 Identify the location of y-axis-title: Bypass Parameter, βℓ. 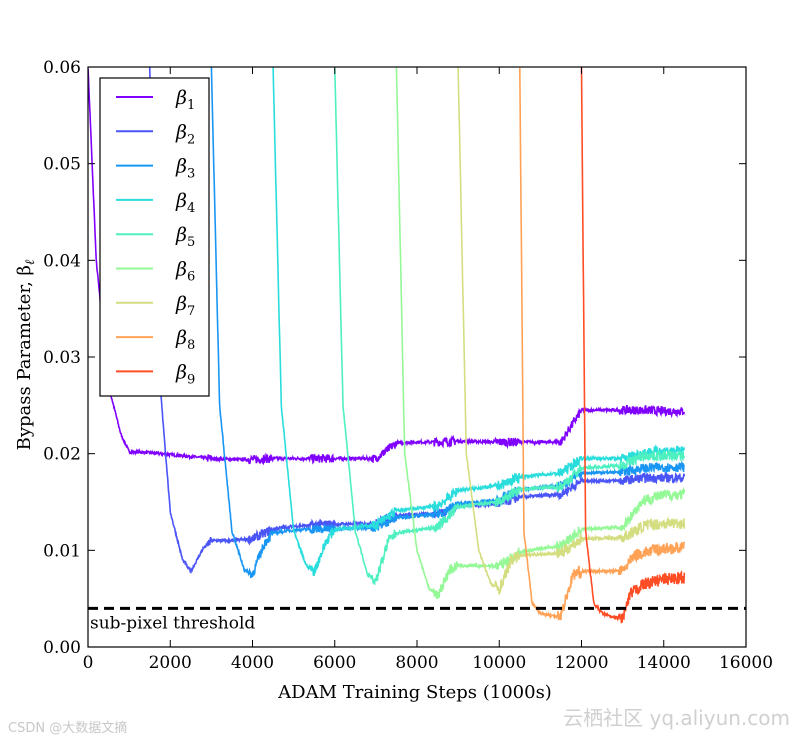
(26, 354).